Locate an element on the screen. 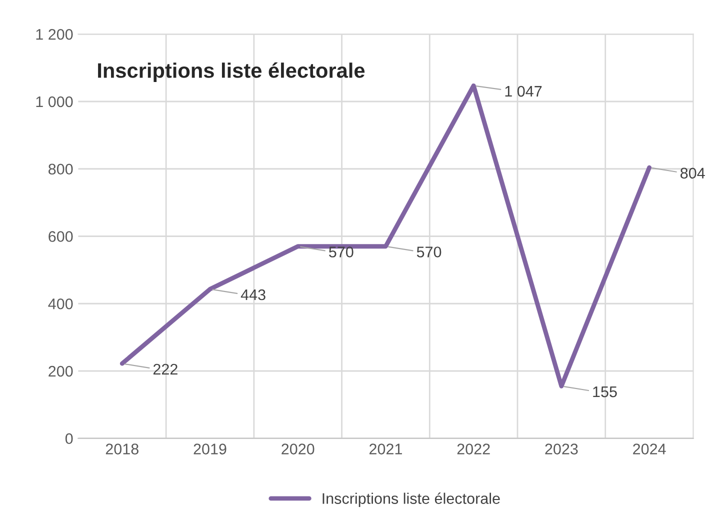 This screenshot has width=711, height=525. x-tick-label: 2023 is located at coordinates (561, 449).